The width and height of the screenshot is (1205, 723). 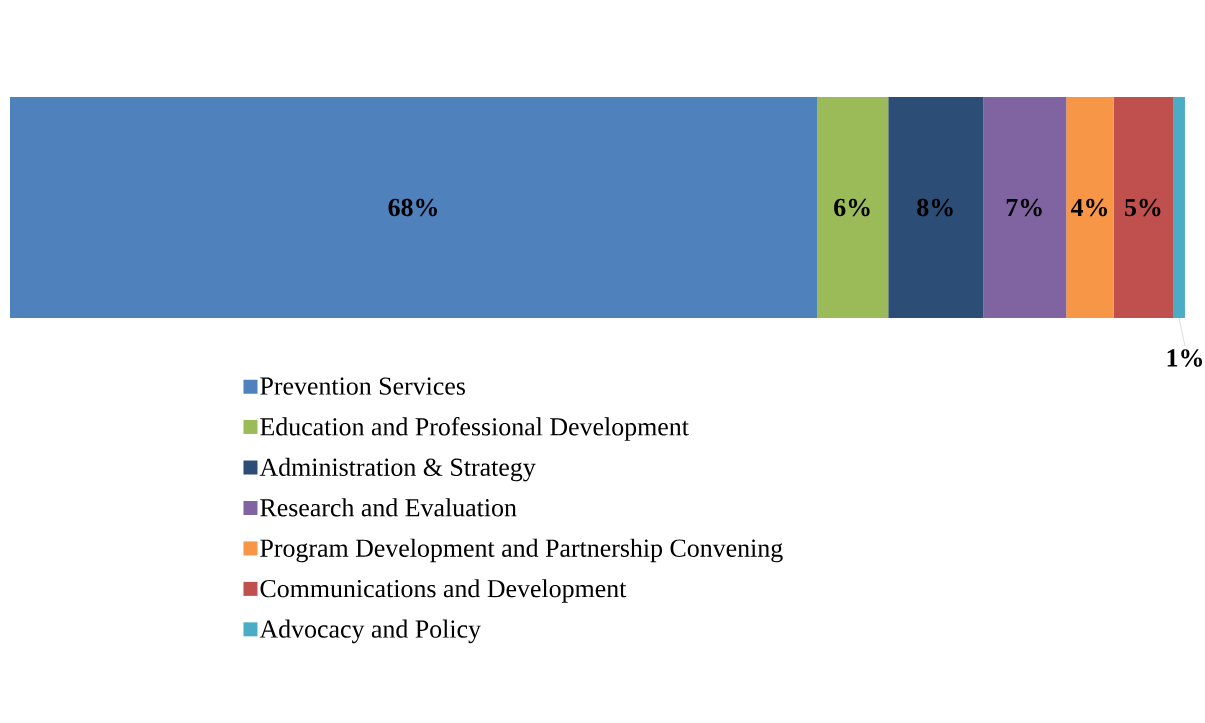 What do you see at coordinates (362, 386) in the screenshot?
I see `legend-label: Prevention Services` at bounding box center [362, 386].